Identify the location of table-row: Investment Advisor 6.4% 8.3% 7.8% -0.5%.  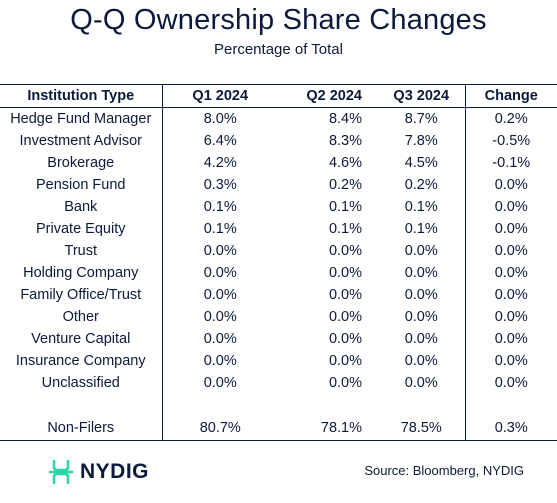
(278, 141).